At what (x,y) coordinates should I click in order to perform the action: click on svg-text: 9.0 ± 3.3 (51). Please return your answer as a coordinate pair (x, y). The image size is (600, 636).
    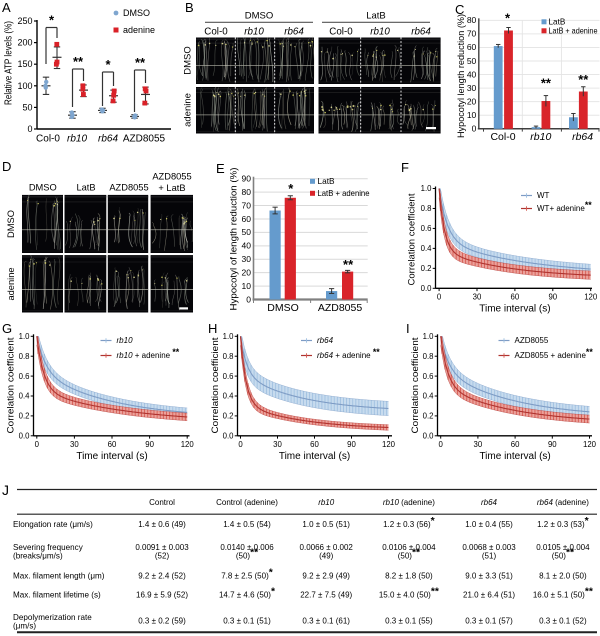
    Looking at the image, I should click on (489, 576).